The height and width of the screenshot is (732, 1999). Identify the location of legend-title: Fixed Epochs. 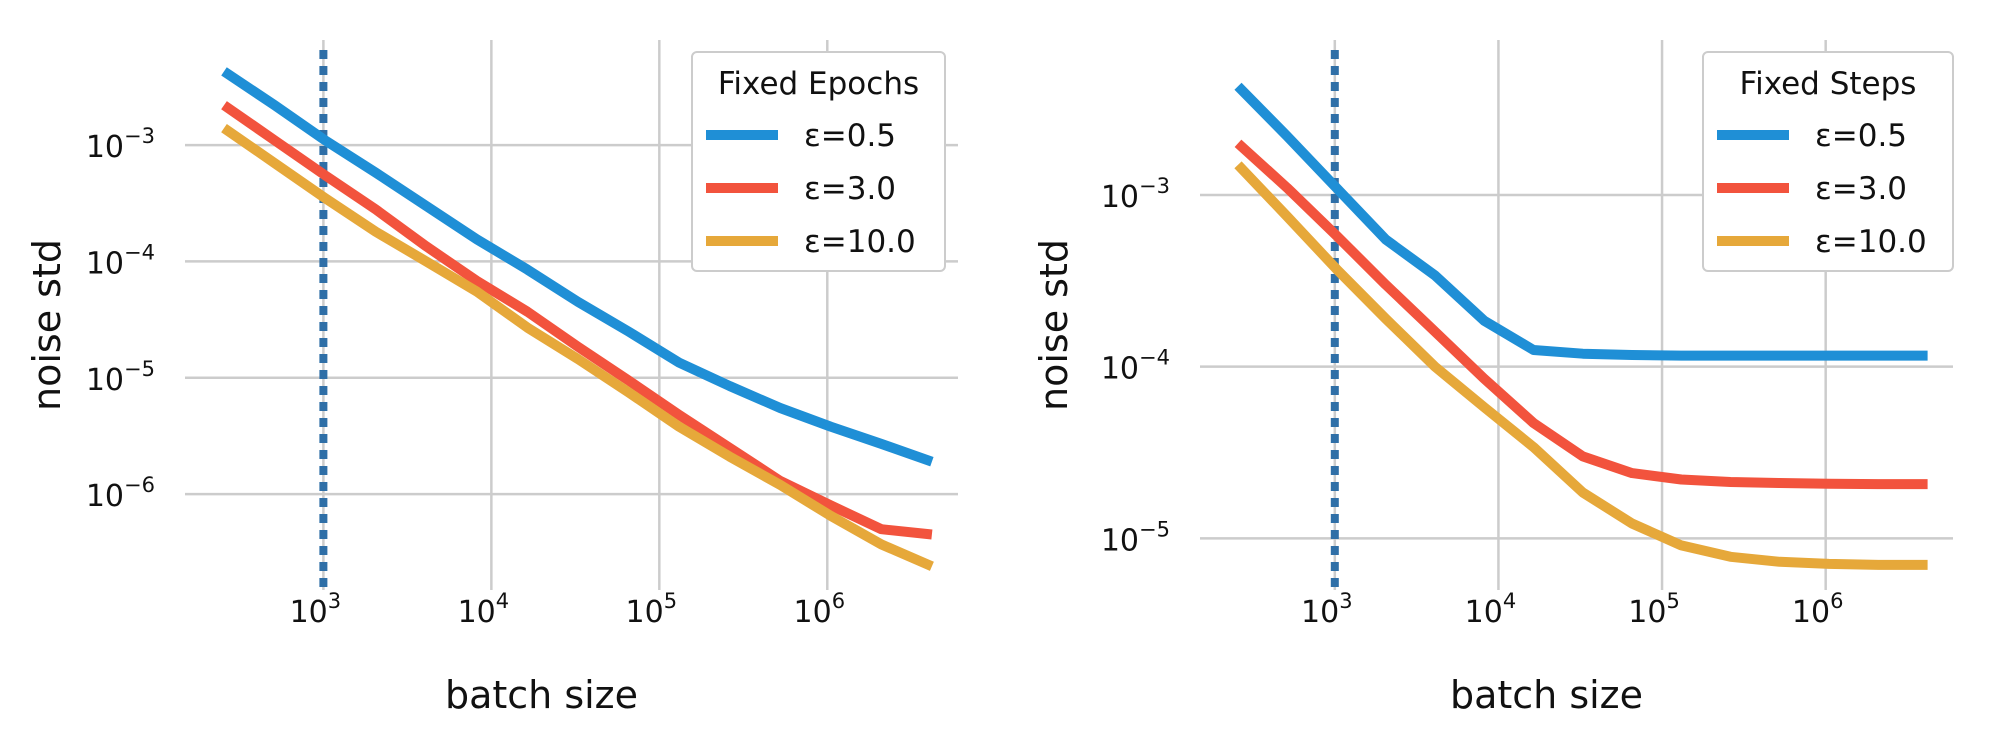
(818, 84).